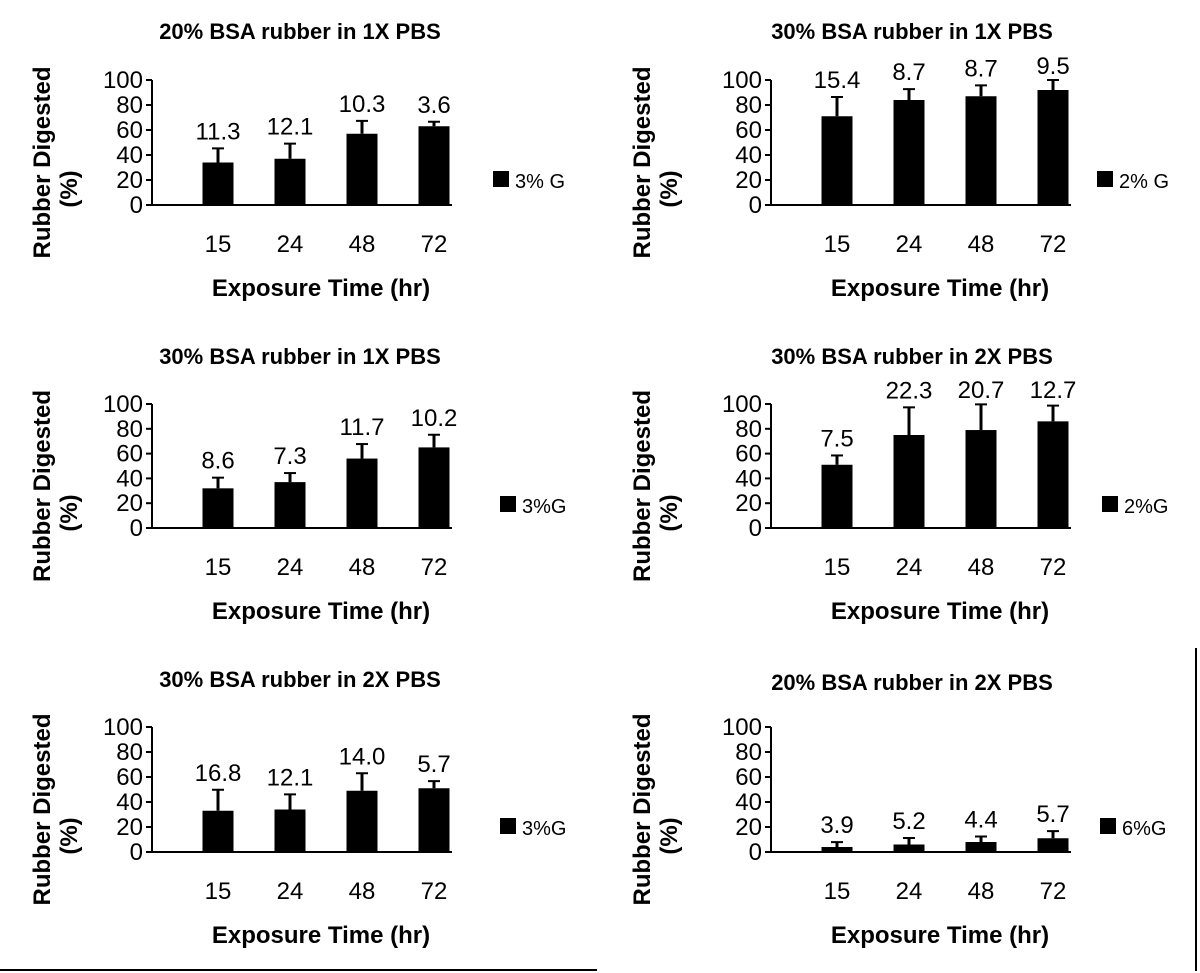  What do you see at coordinates (434, 418) in the screenshot?
I see `data-label: 10.2` at bounding box center [434, 418].